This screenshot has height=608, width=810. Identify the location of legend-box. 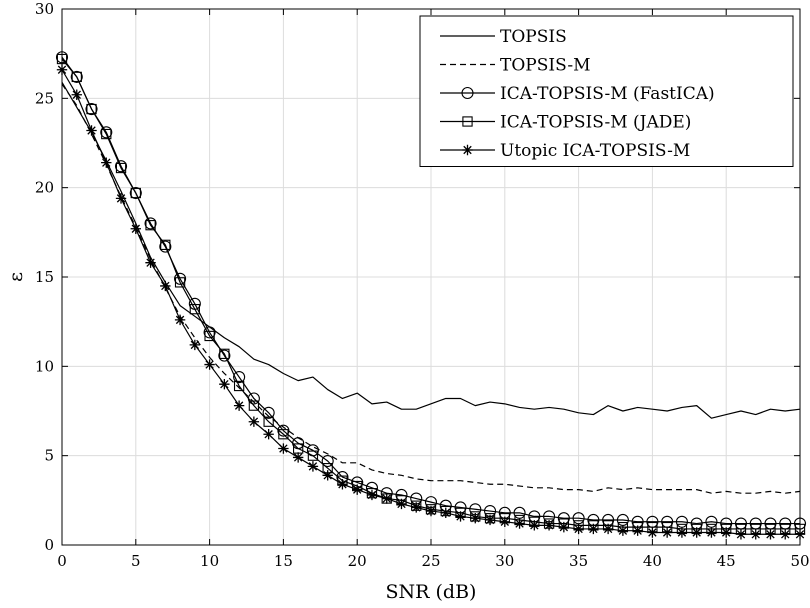
(606, 91).